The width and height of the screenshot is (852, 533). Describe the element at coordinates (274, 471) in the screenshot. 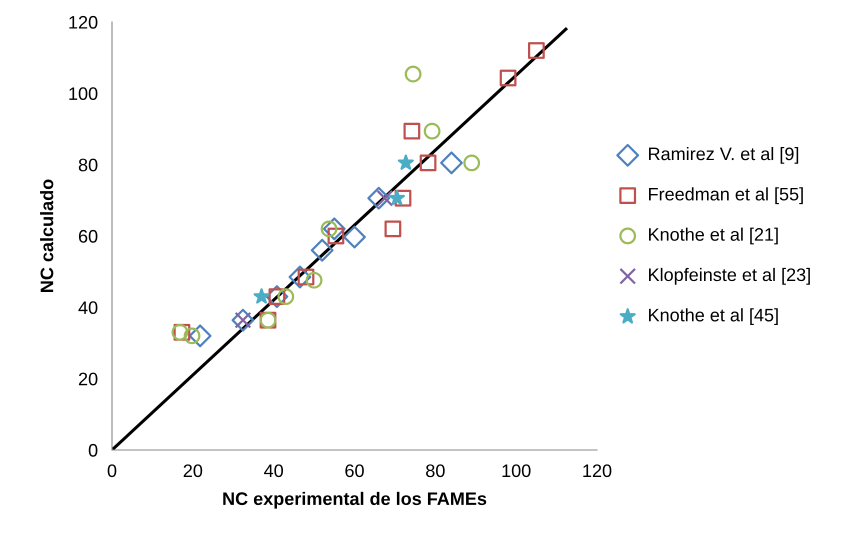

I see `x-tick-label: 40` at that location.